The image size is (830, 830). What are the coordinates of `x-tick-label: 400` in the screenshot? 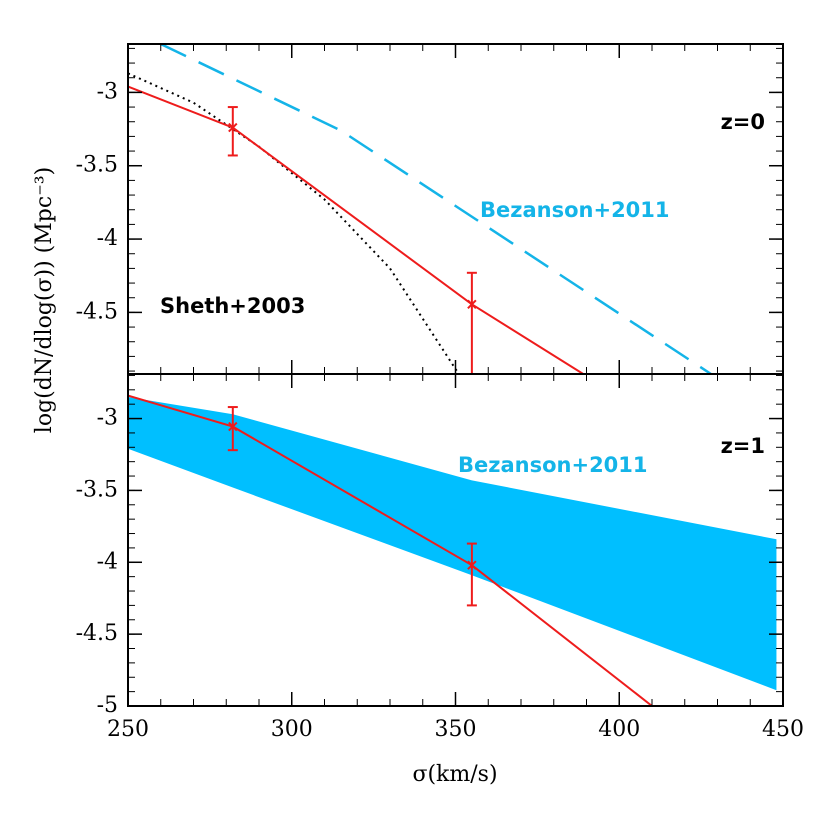 It's located at (619, 729).